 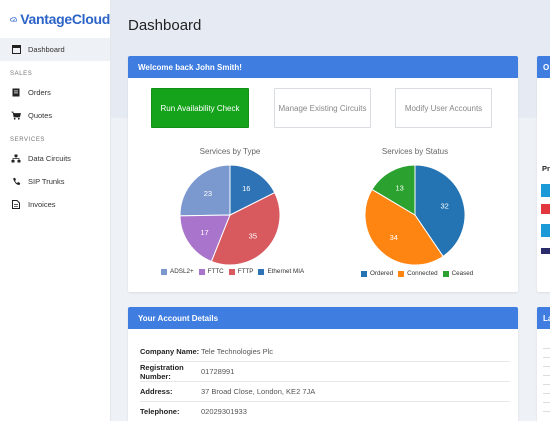 I want to click on legend-item: FTTP, so click(x=241, y=271).